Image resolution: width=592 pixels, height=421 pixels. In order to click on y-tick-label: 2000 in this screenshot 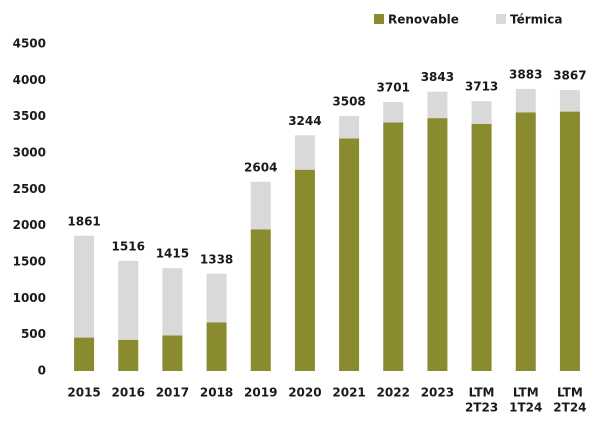, I will do `click(29, 225)`.